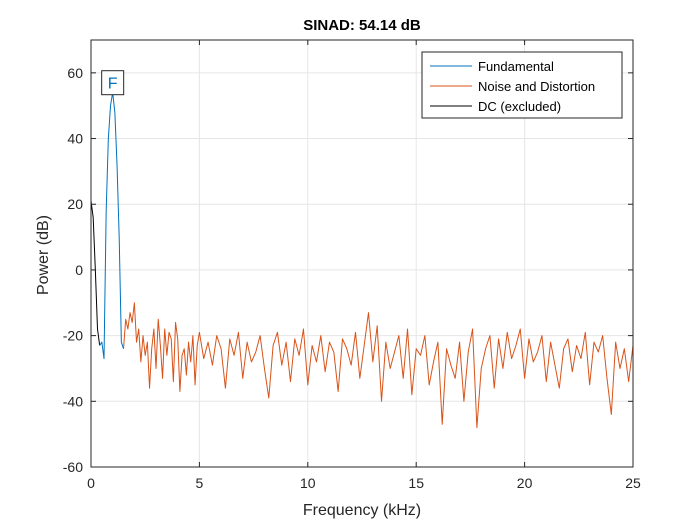 This screenshot has width=700, height=525. I want to click on y-tick-label: 60, so click(75, 73).